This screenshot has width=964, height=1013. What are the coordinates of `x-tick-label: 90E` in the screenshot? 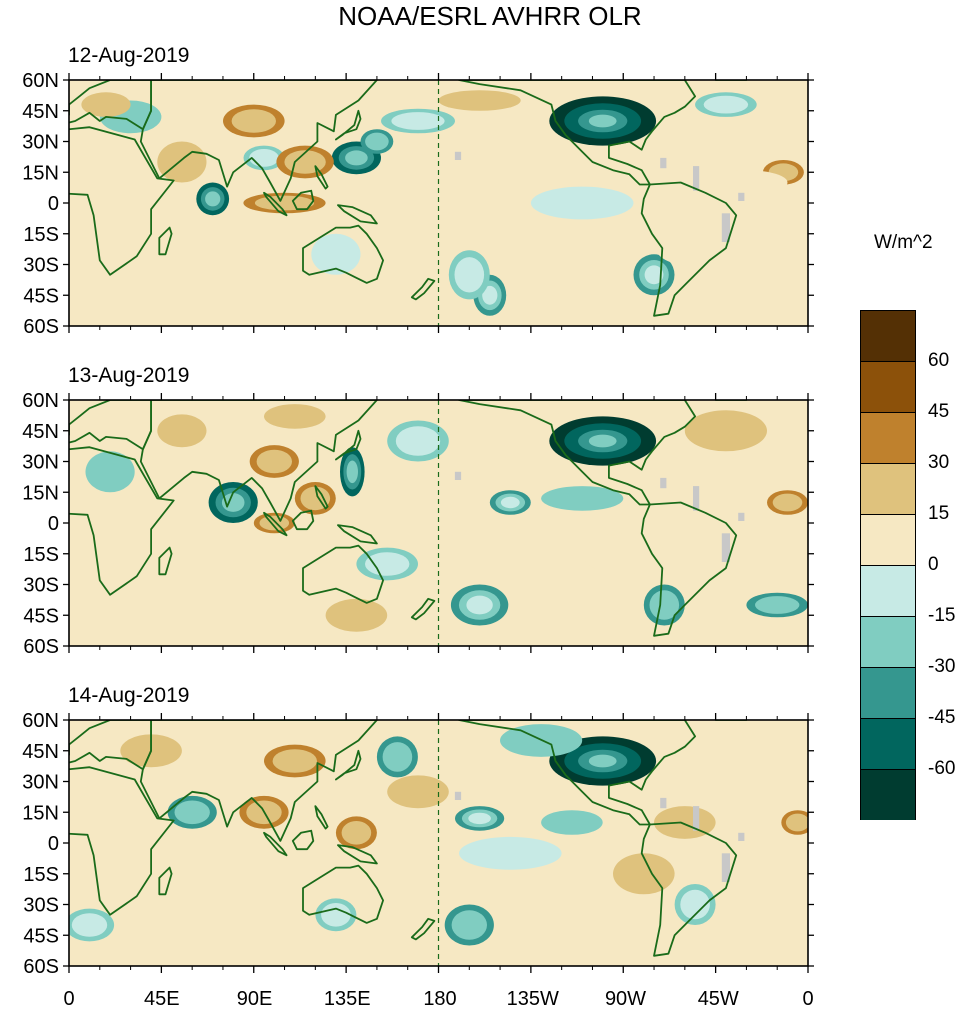 It's located at (254, 999).